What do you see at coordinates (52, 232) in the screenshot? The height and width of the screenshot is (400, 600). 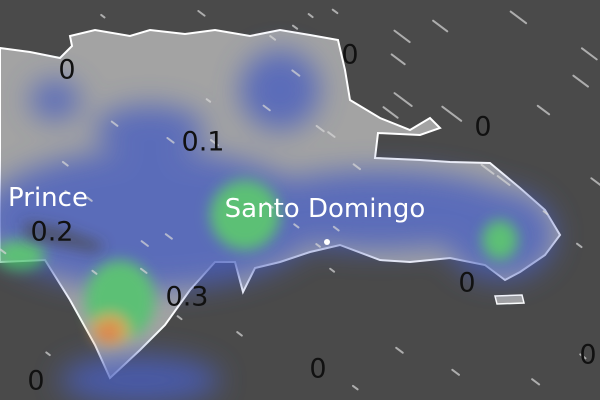 I see `value-label: 0.2` at bounding box center [52, 232].